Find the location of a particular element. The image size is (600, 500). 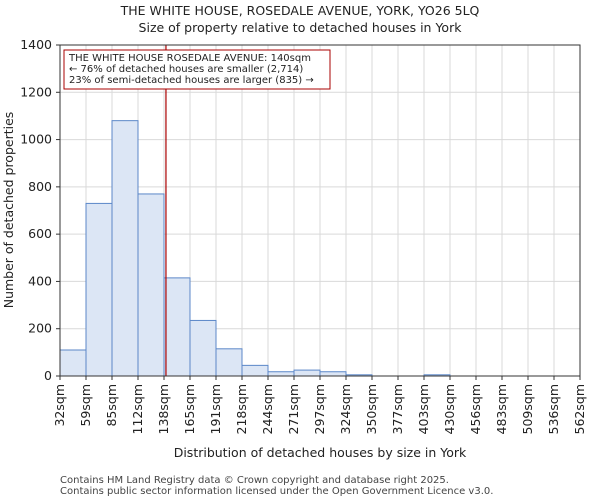

x-tick-label: 324sqm is located at coordinates (345, 409).